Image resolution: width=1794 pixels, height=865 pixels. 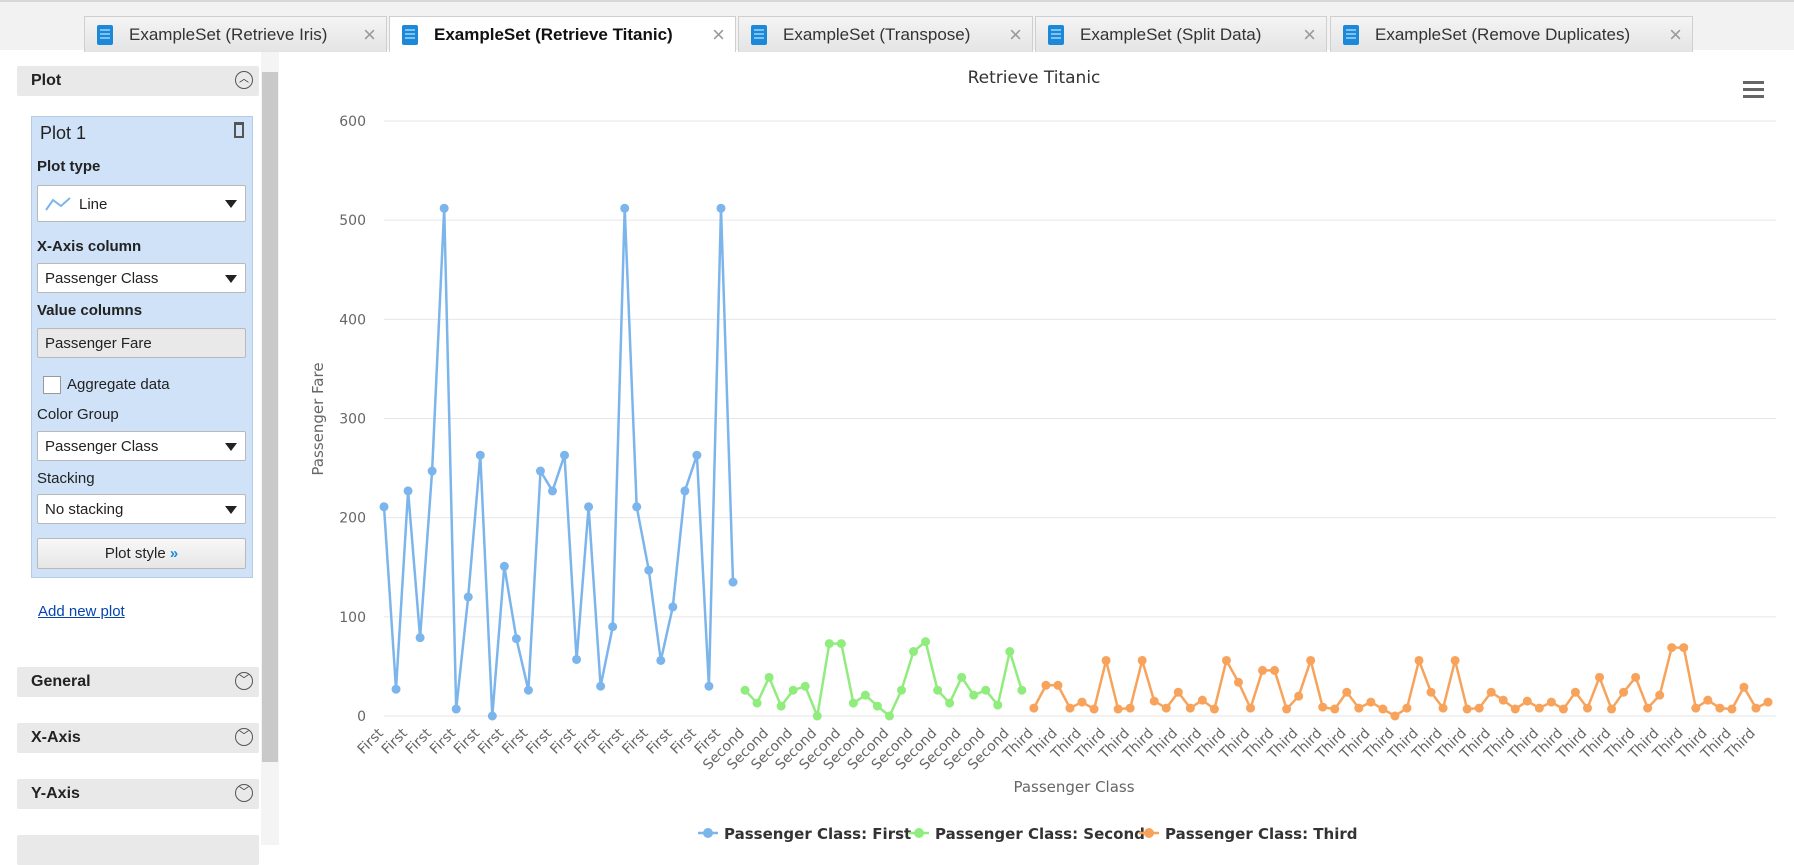 I want to click on tab-label: ExampleSet (Split Data), so click(x=1171, y=34).